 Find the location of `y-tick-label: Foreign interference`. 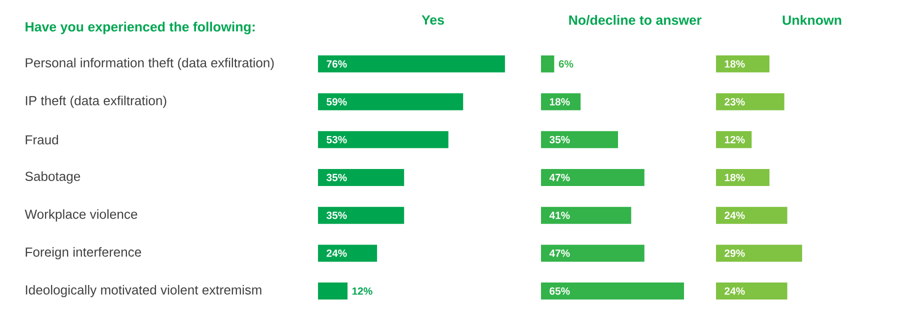

y-tick-label: Foreign interference is located at coordinates (84, 253).